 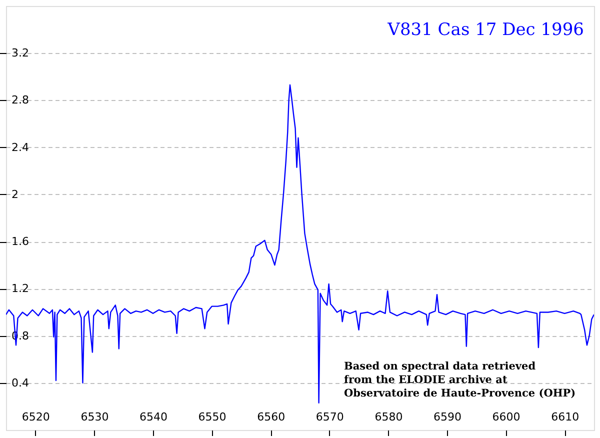 What do you see at coordinates (440, 366) in the screenshot?
I see `annotation: Based on spectral data retrieved` at bounding box center [440, 366].